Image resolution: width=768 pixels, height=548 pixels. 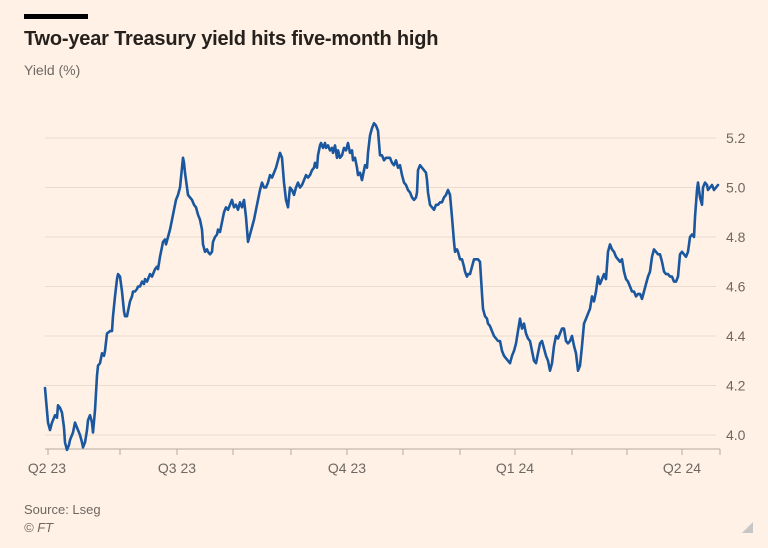 I want to click on chart-subtitle: Yield (%), so click(x=52, y=70).